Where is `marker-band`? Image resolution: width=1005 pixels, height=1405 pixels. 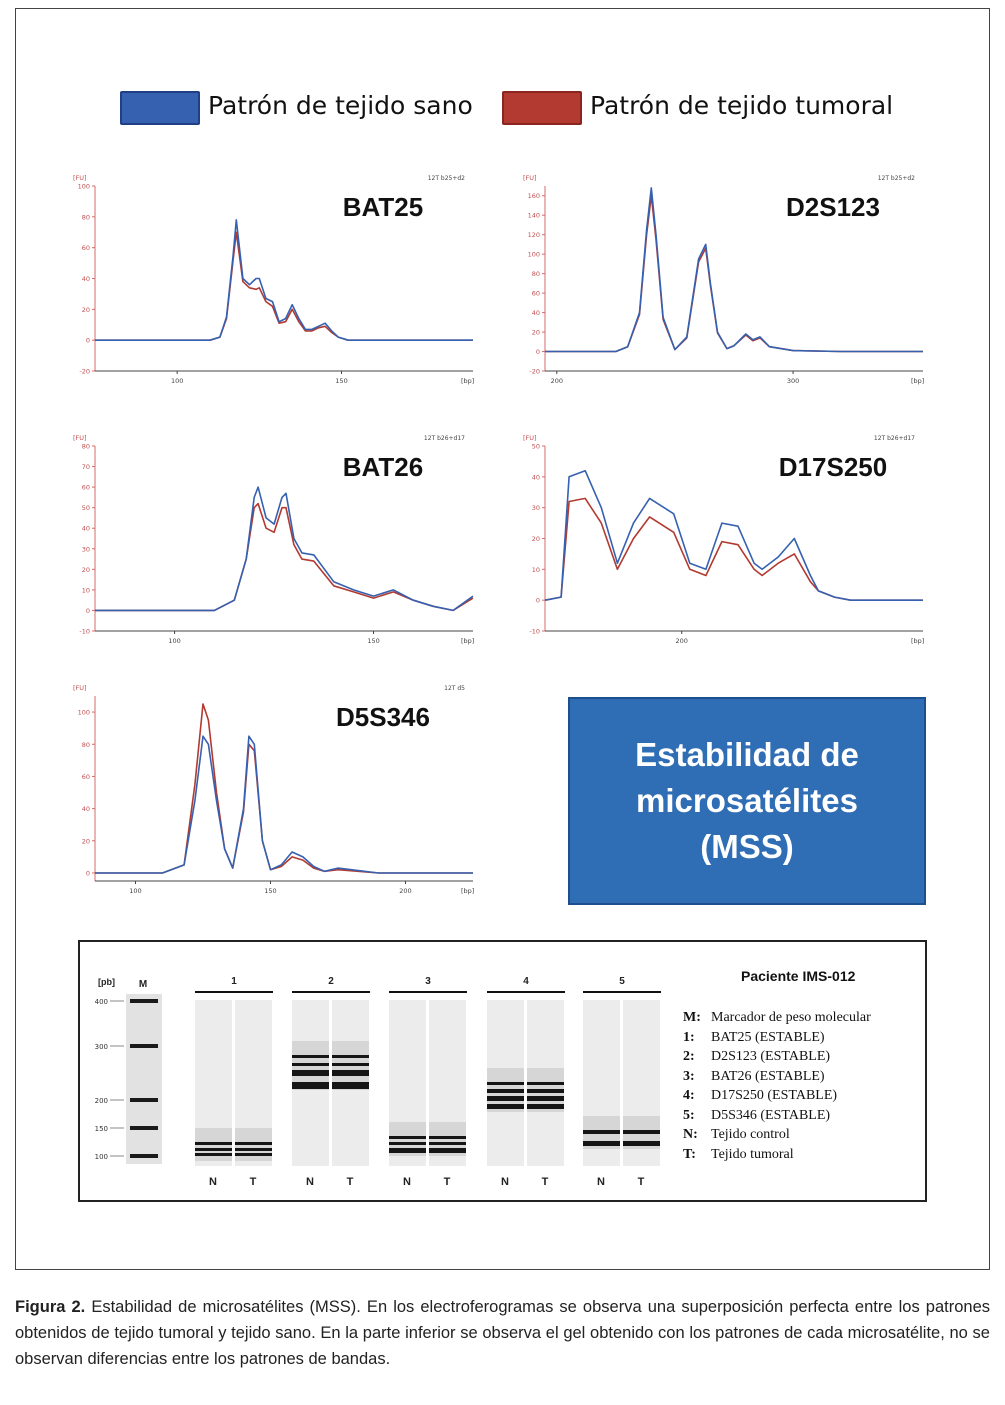
marker-band is located at coordinates (144, 1046).